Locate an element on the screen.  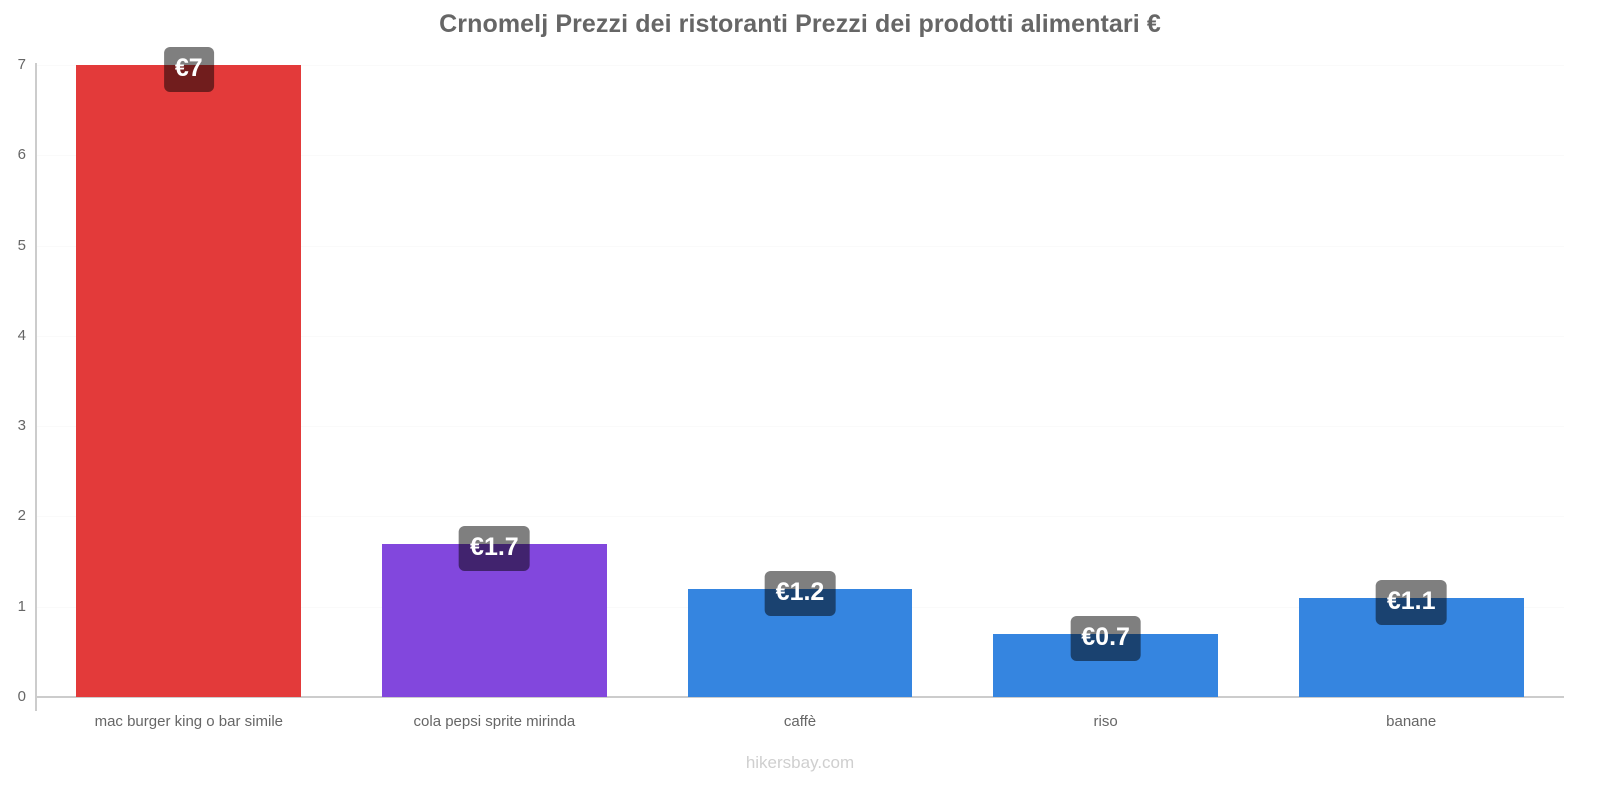
bar-value-label: €1.1 is located at coordinates (1411, 602).